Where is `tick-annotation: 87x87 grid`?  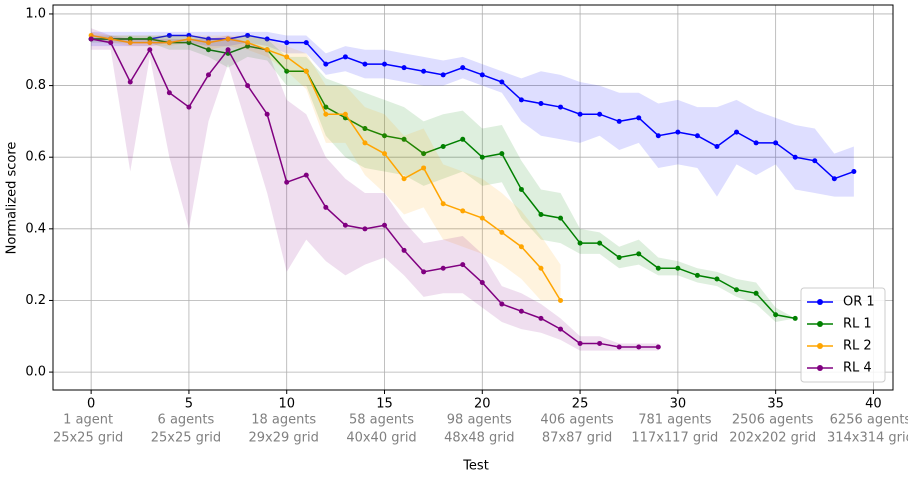 tick-annotation: 87x87 grid is located at coordinates (577, 438).